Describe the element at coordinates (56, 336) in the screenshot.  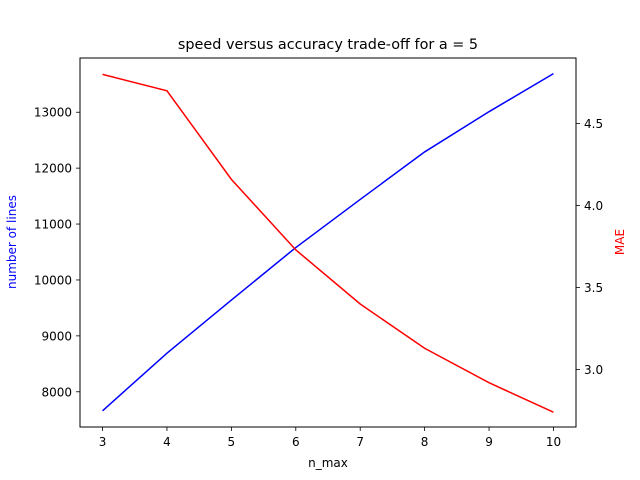
I see `left-tick-label: 9000` at that location.